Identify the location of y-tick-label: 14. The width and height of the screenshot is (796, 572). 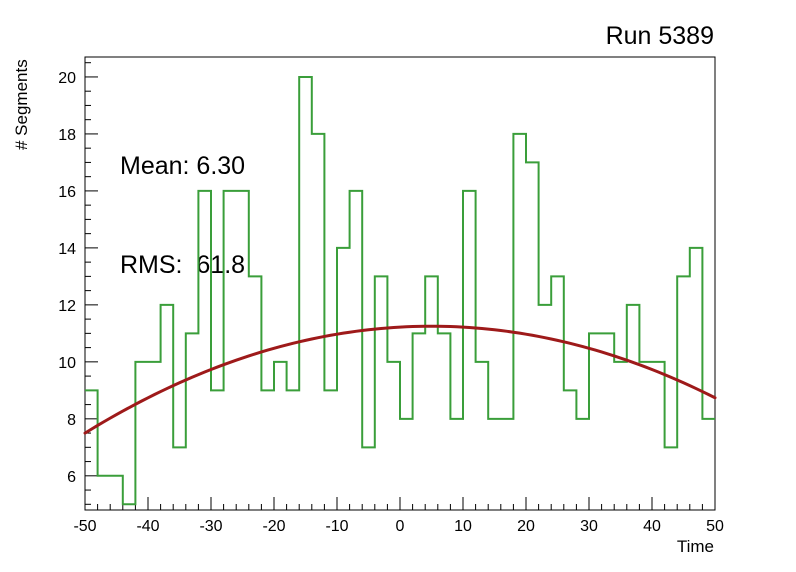
(67, 249).